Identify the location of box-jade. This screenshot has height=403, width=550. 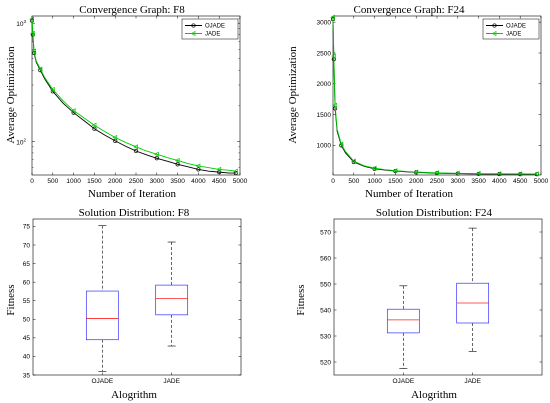
(172, 300).